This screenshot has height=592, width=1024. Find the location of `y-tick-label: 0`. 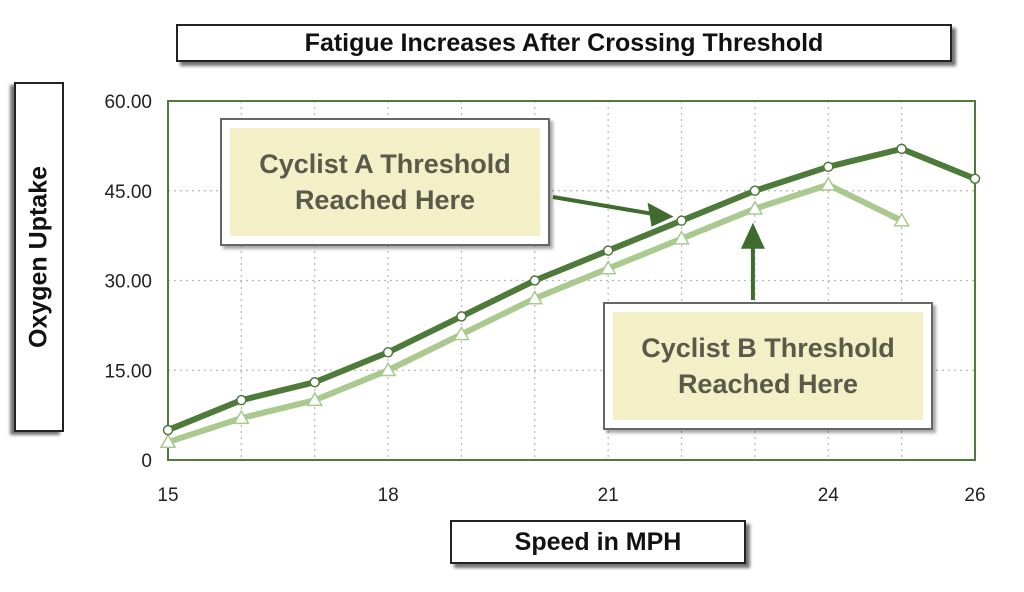

y-tick-label: 0 is located at coordinates (146, 461).